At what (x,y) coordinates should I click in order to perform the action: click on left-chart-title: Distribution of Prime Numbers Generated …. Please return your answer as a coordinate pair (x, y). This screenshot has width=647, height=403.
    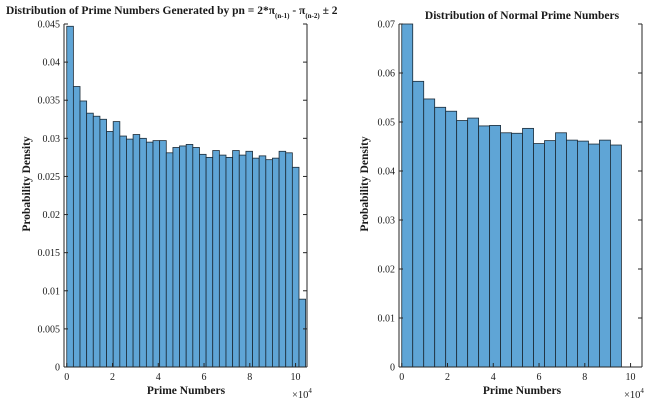
    Looking at the image, I should click on (172, 12).